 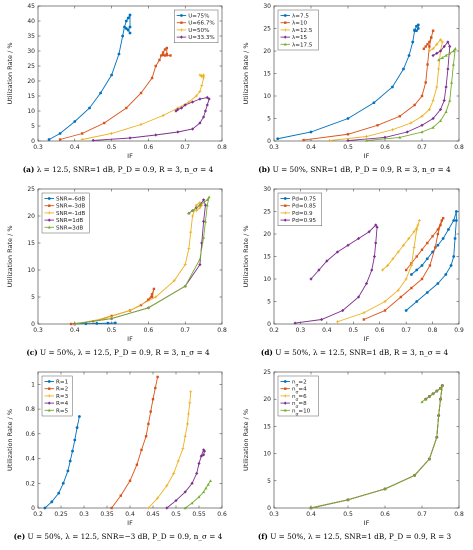 I want to click on legend-label: R=1, so click(x=62, y=383).